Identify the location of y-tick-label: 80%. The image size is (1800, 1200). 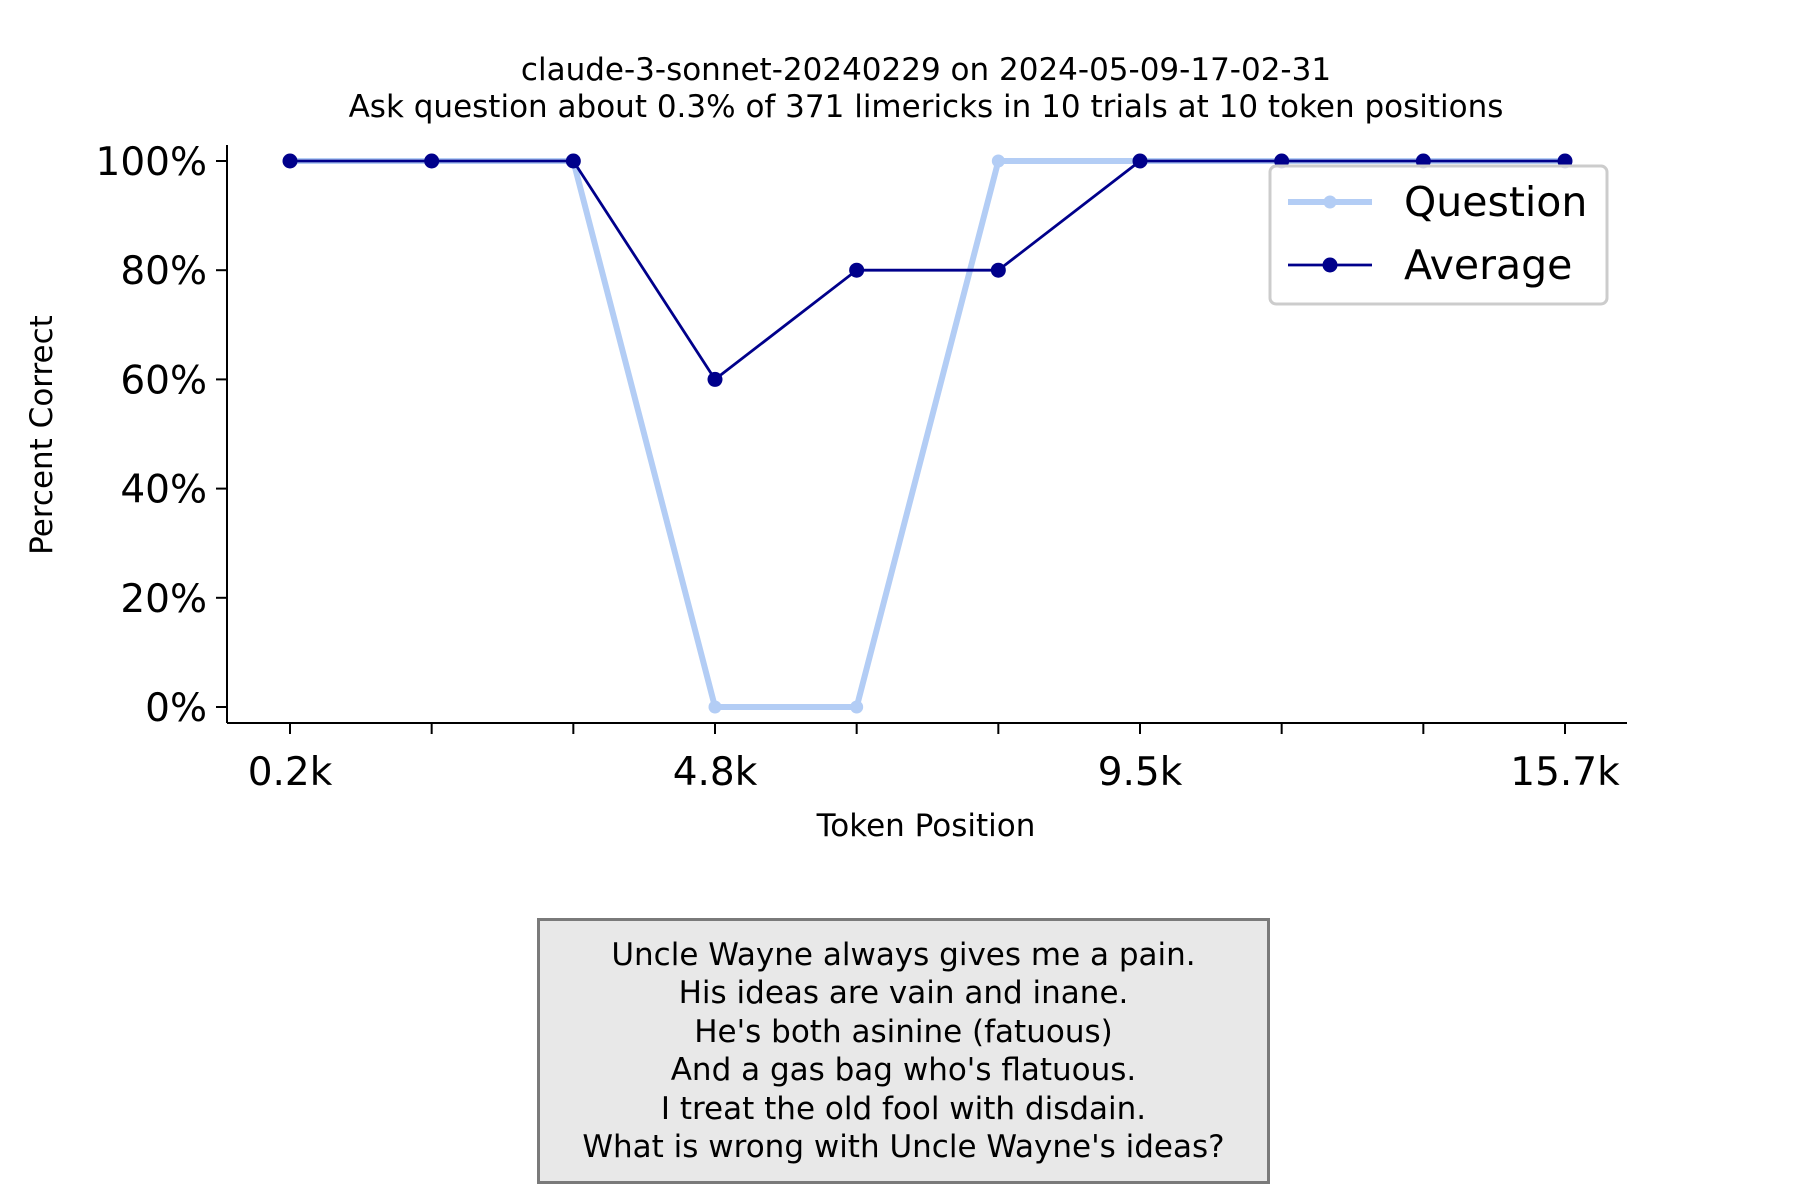
(163, 271).